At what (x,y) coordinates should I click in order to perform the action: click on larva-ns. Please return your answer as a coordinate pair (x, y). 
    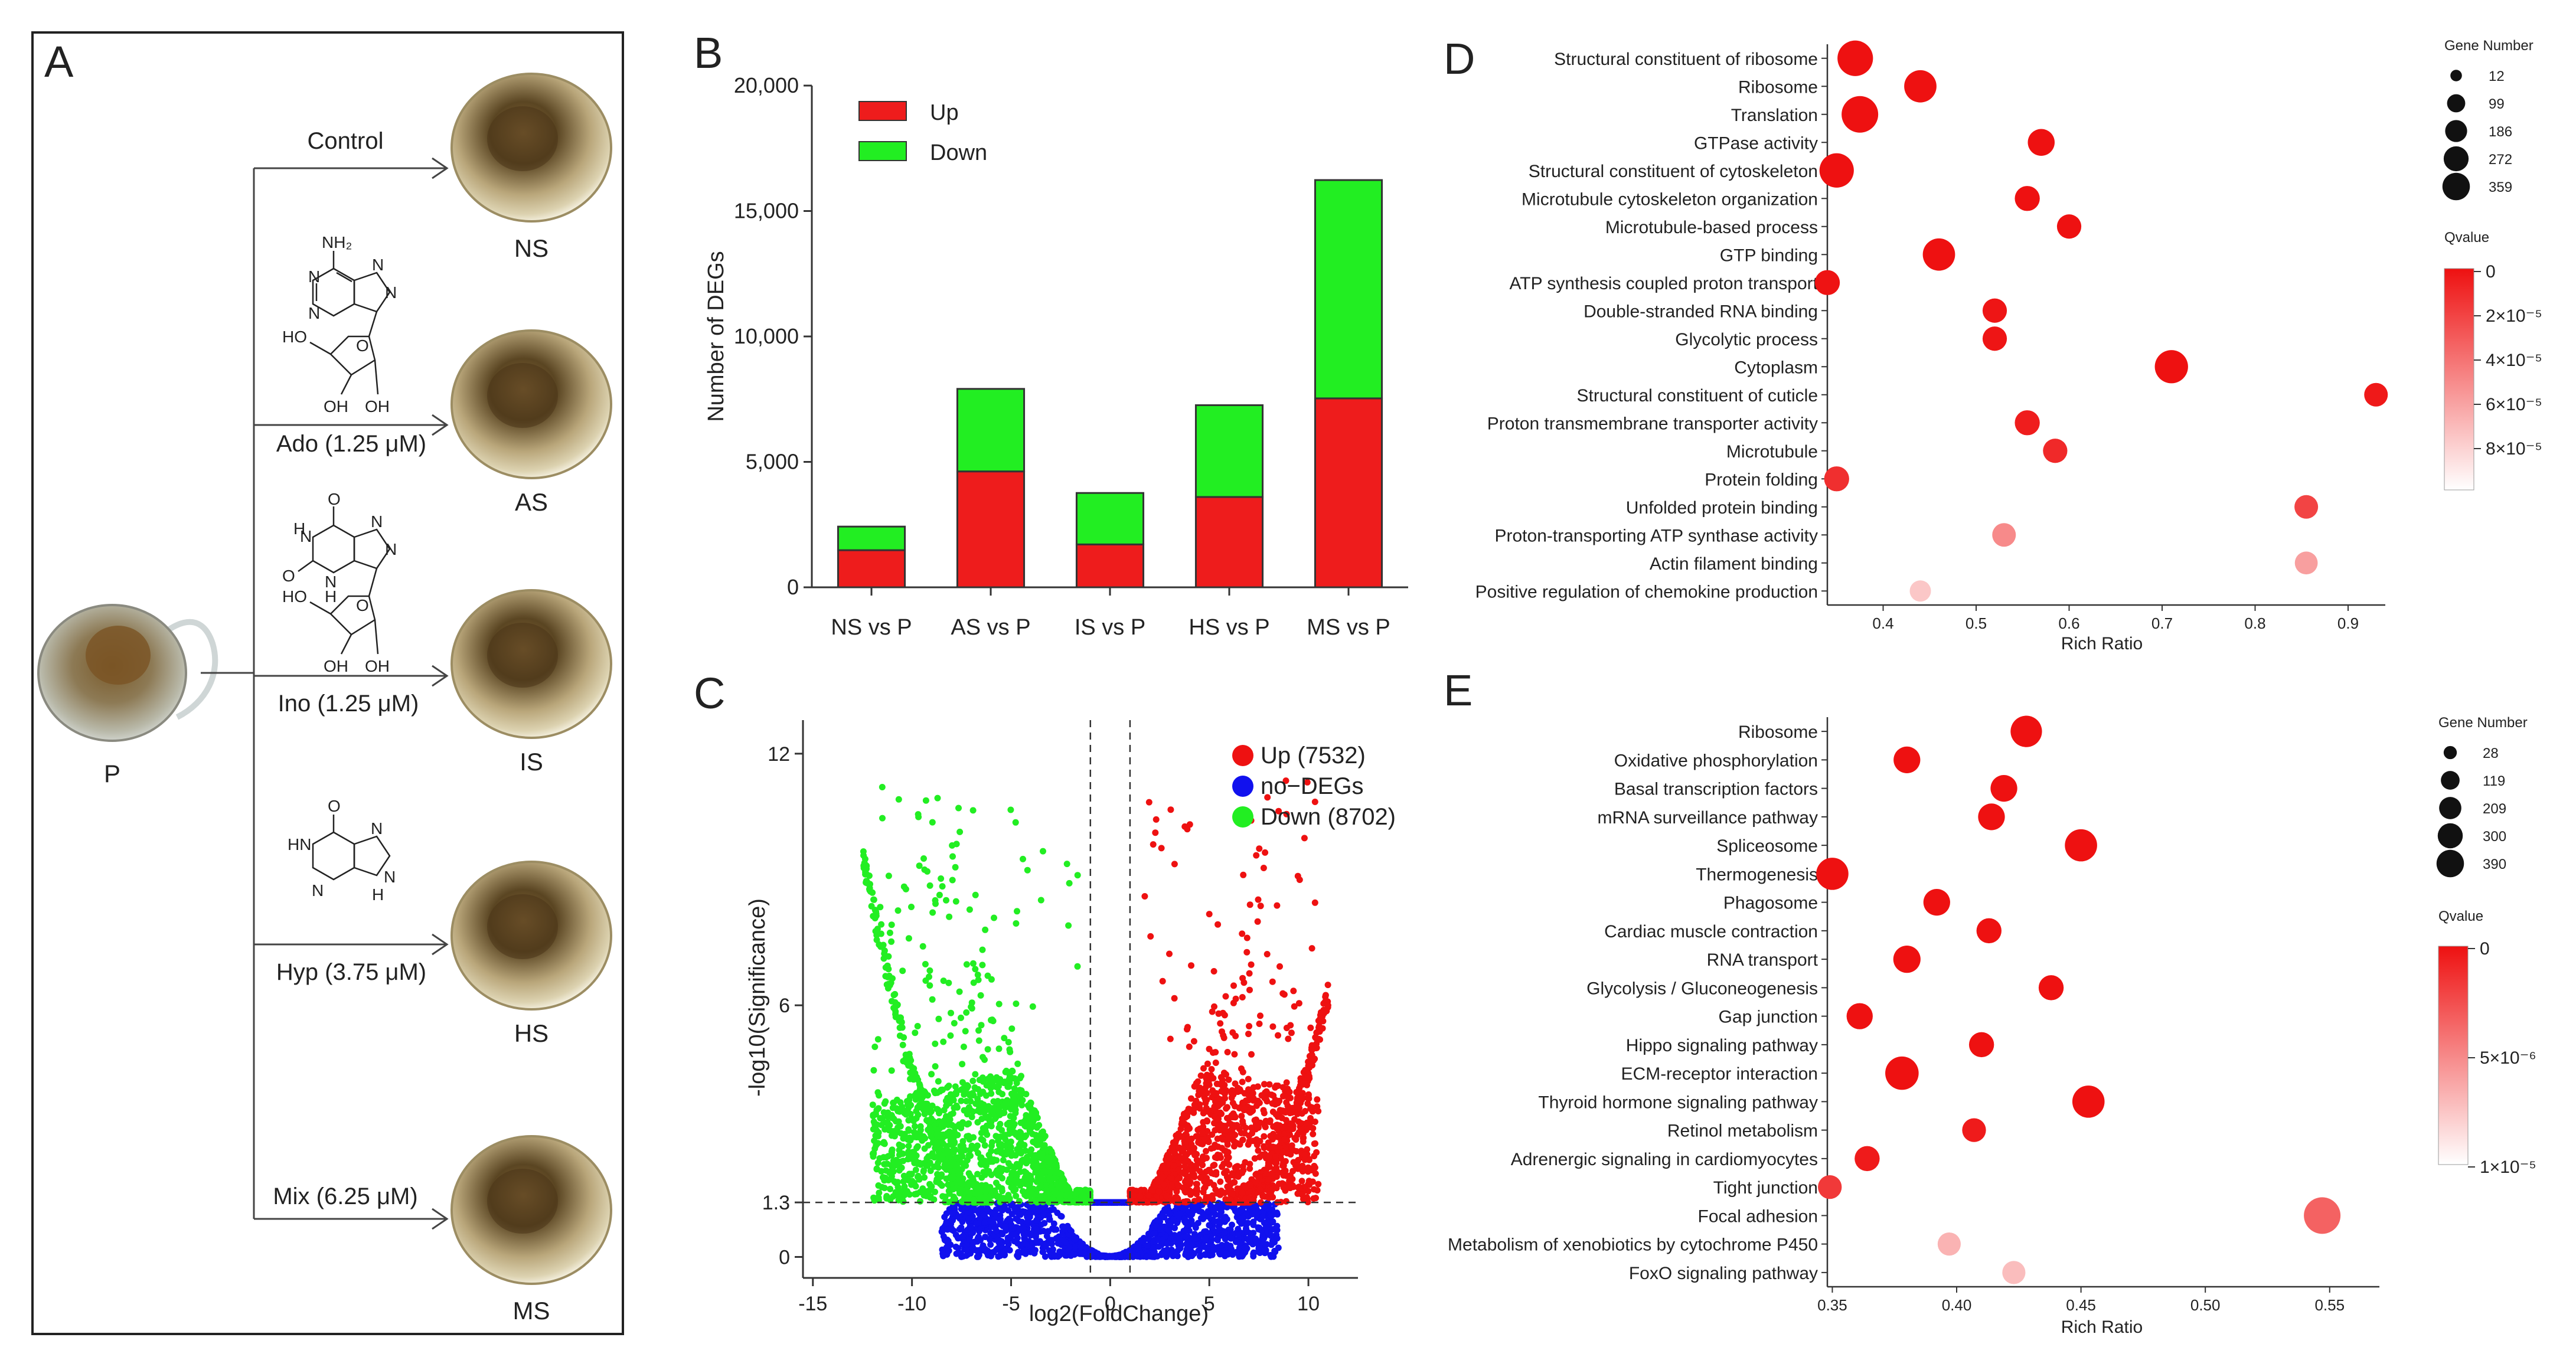
    Looking at the image, I should click on (531, 148).